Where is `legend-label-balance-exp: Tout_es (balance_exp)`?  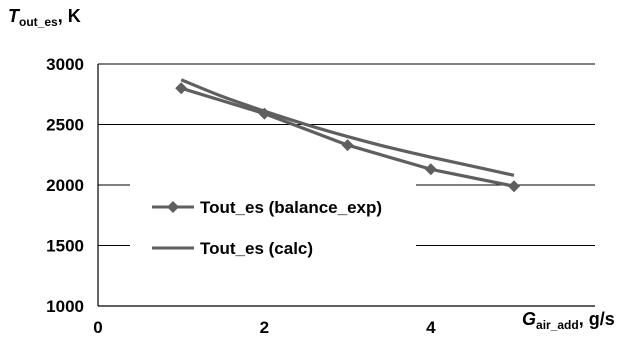
legend-label-balance-exp: Tout_es (balance_exp) is located at coordinates (291, 207).